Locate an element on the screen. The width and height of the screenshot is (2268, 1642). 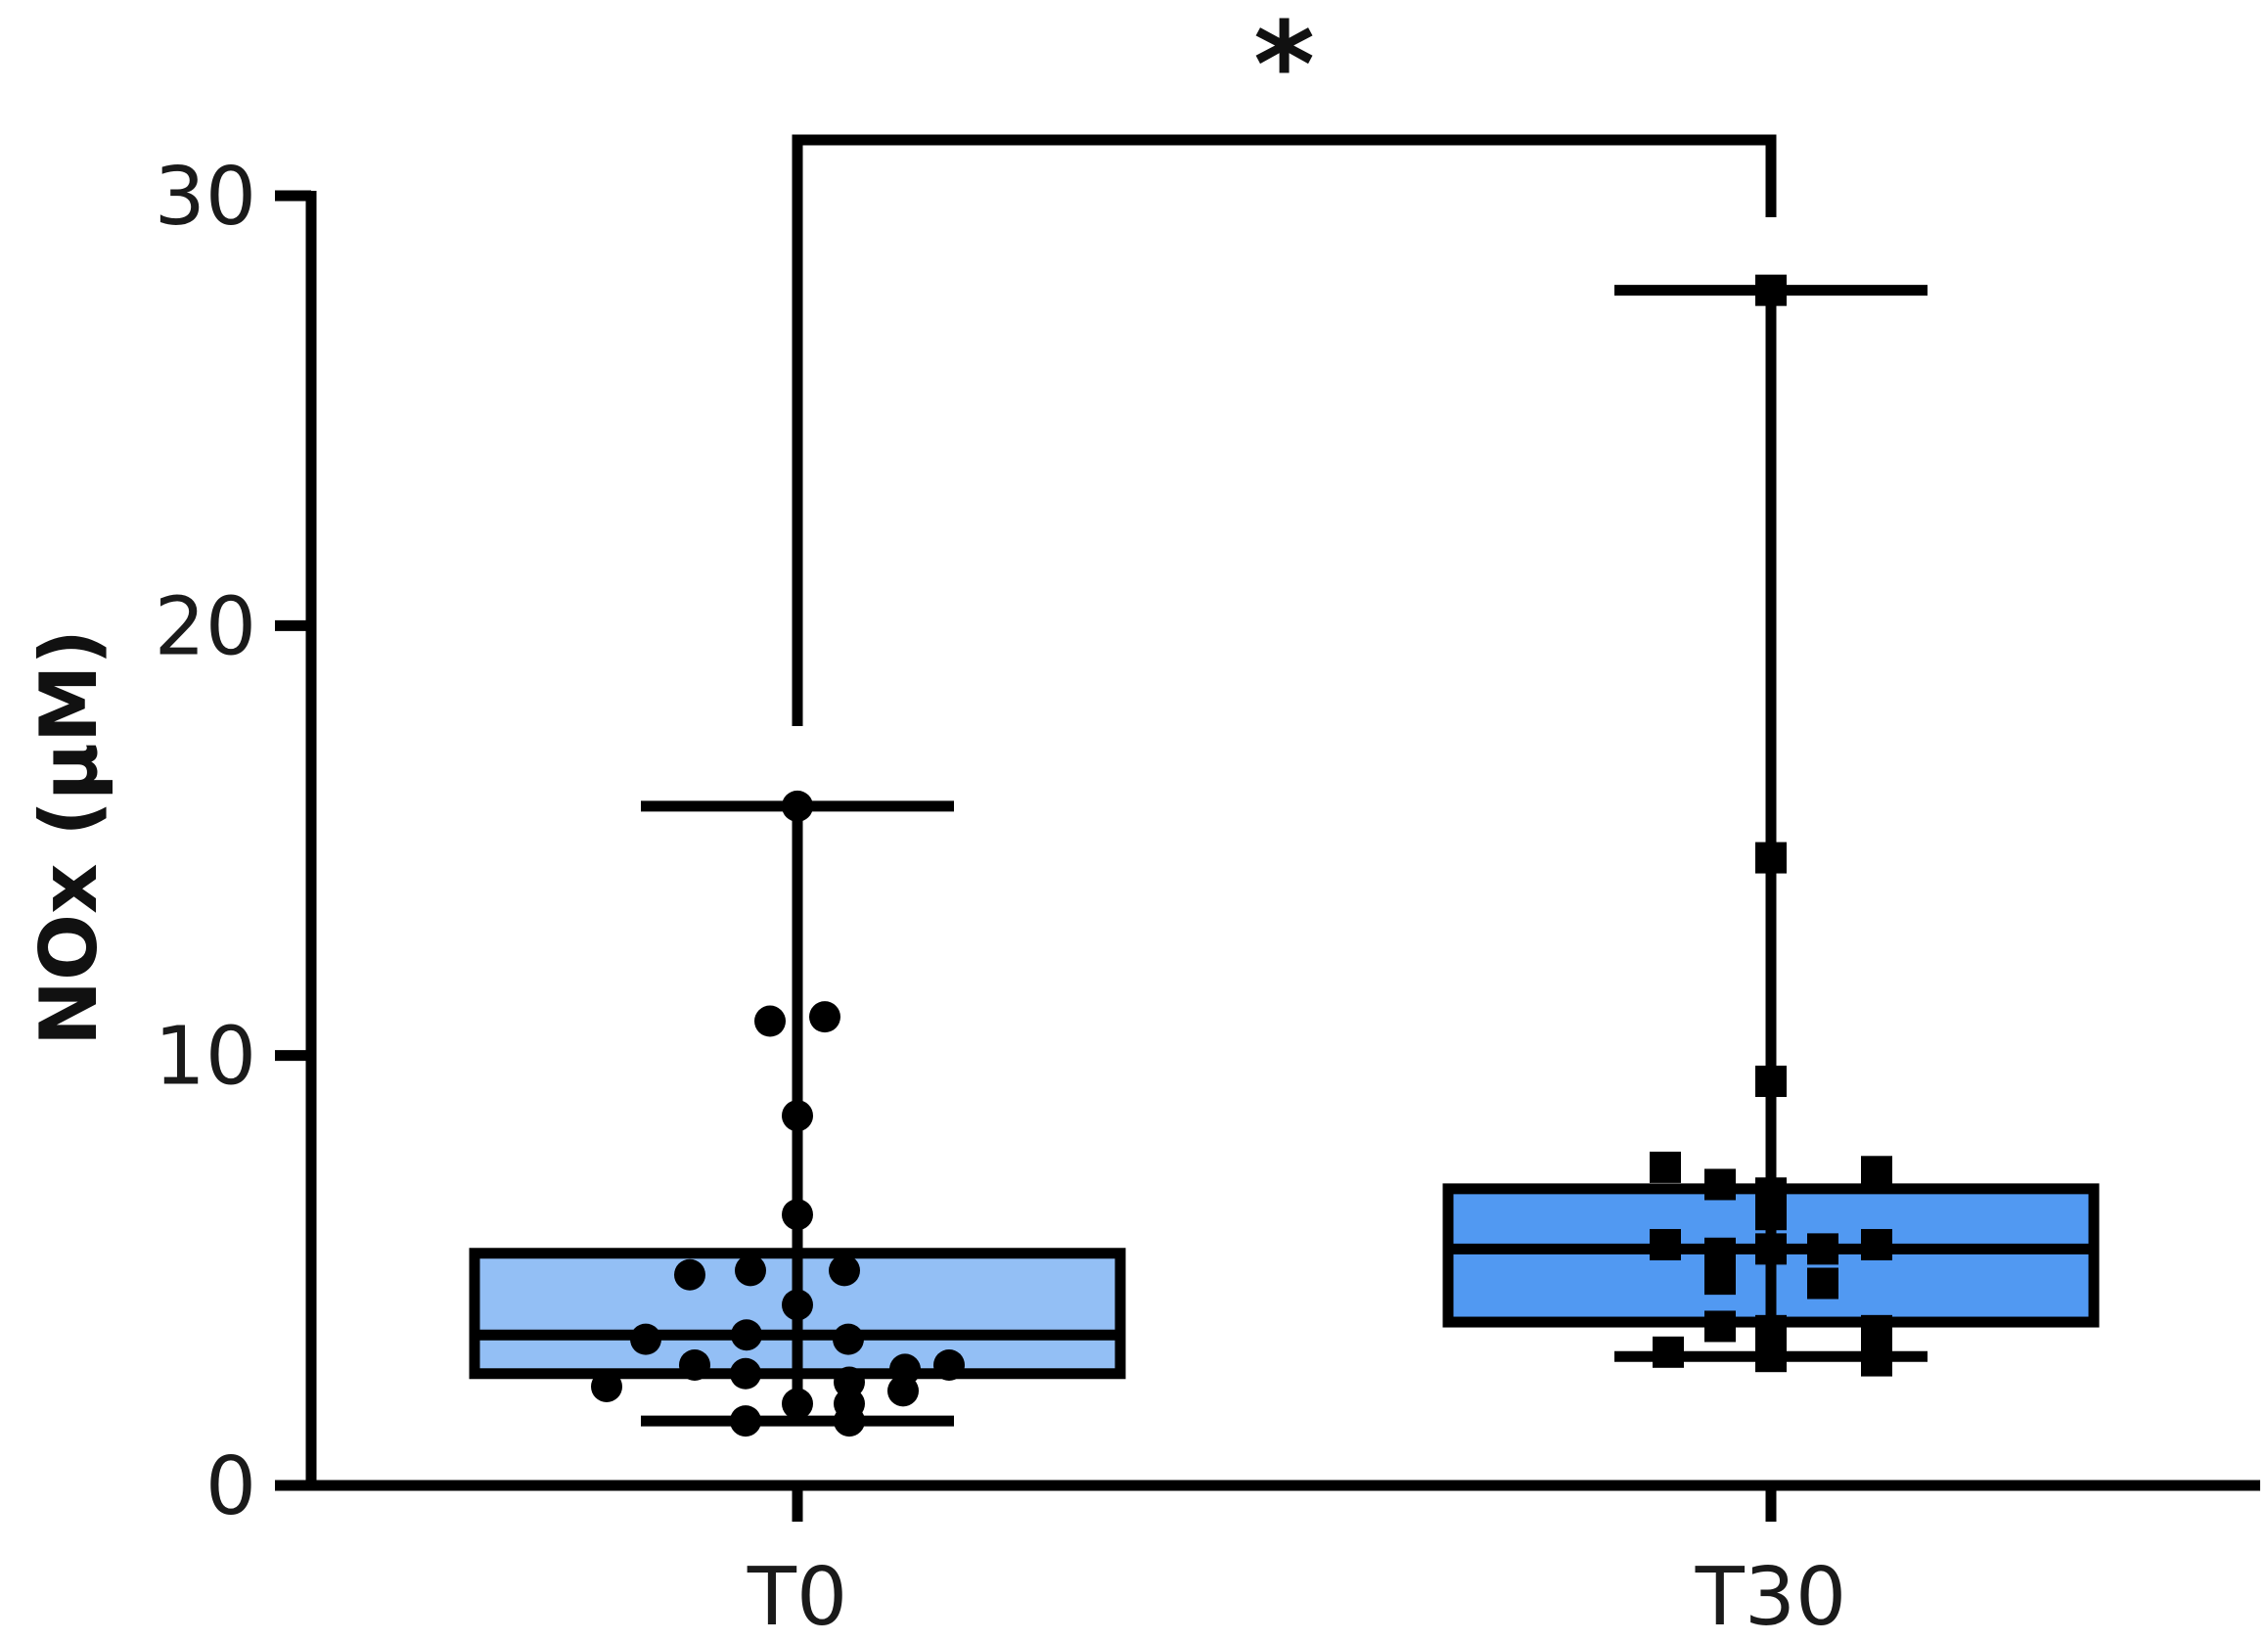
y-tick-label: 0 is located at coordinates (230, 1487).